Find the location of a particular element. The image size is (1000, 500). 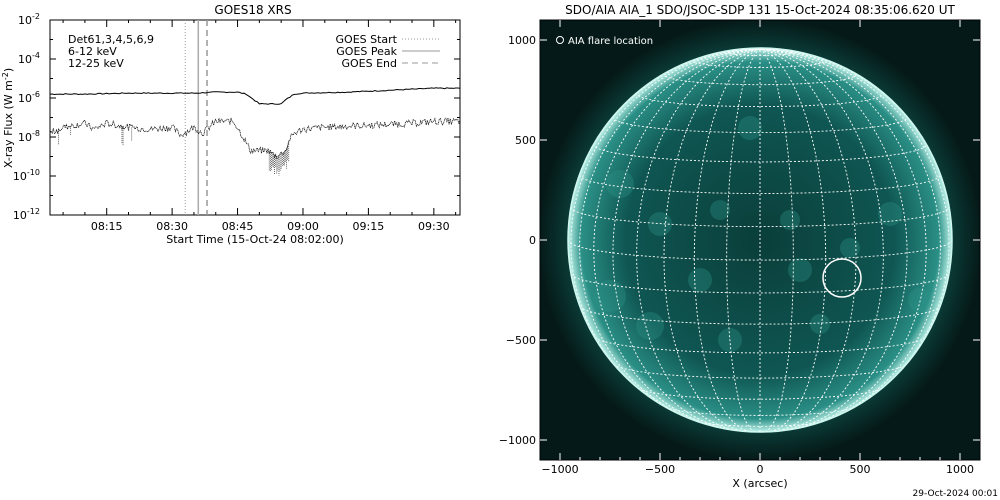

goes-short-line is located at coordinates (255, 138).